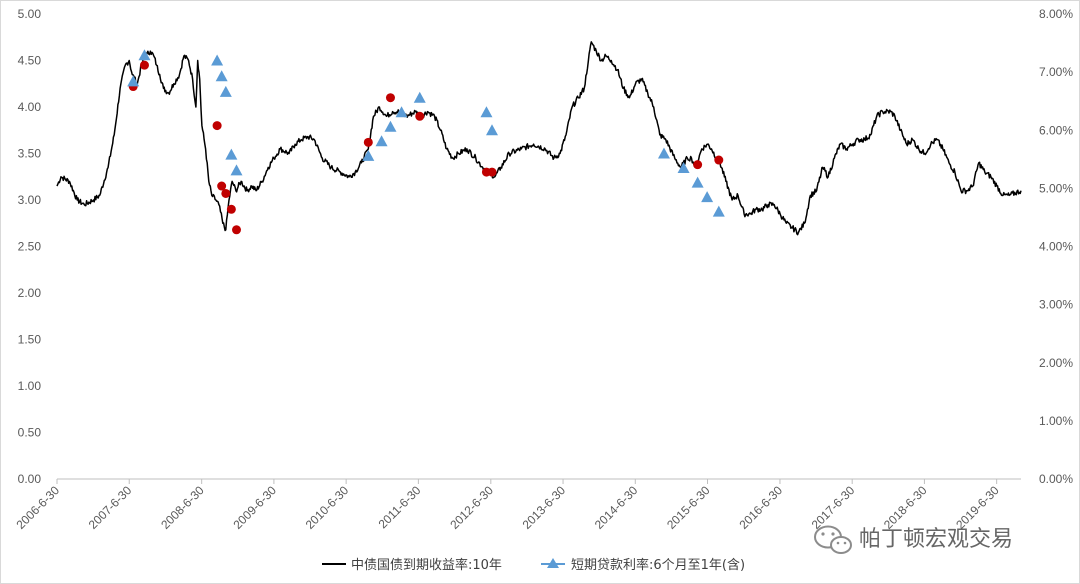 Image resolution: width=1080 pixels, height=584 pixels. I want to click on right-y-tick-label: 1.00%, so click(1056, 421).